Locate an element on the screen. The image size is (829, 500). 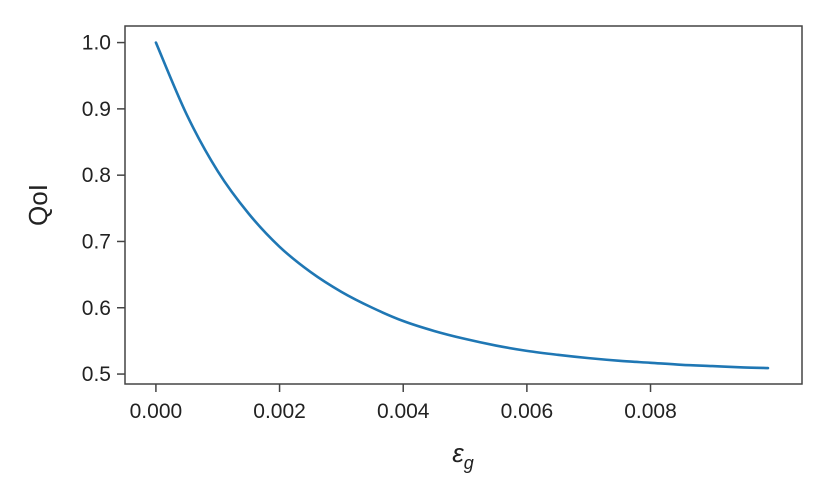
y-tick-label: 0.5 is located at coordinates (96, 374).